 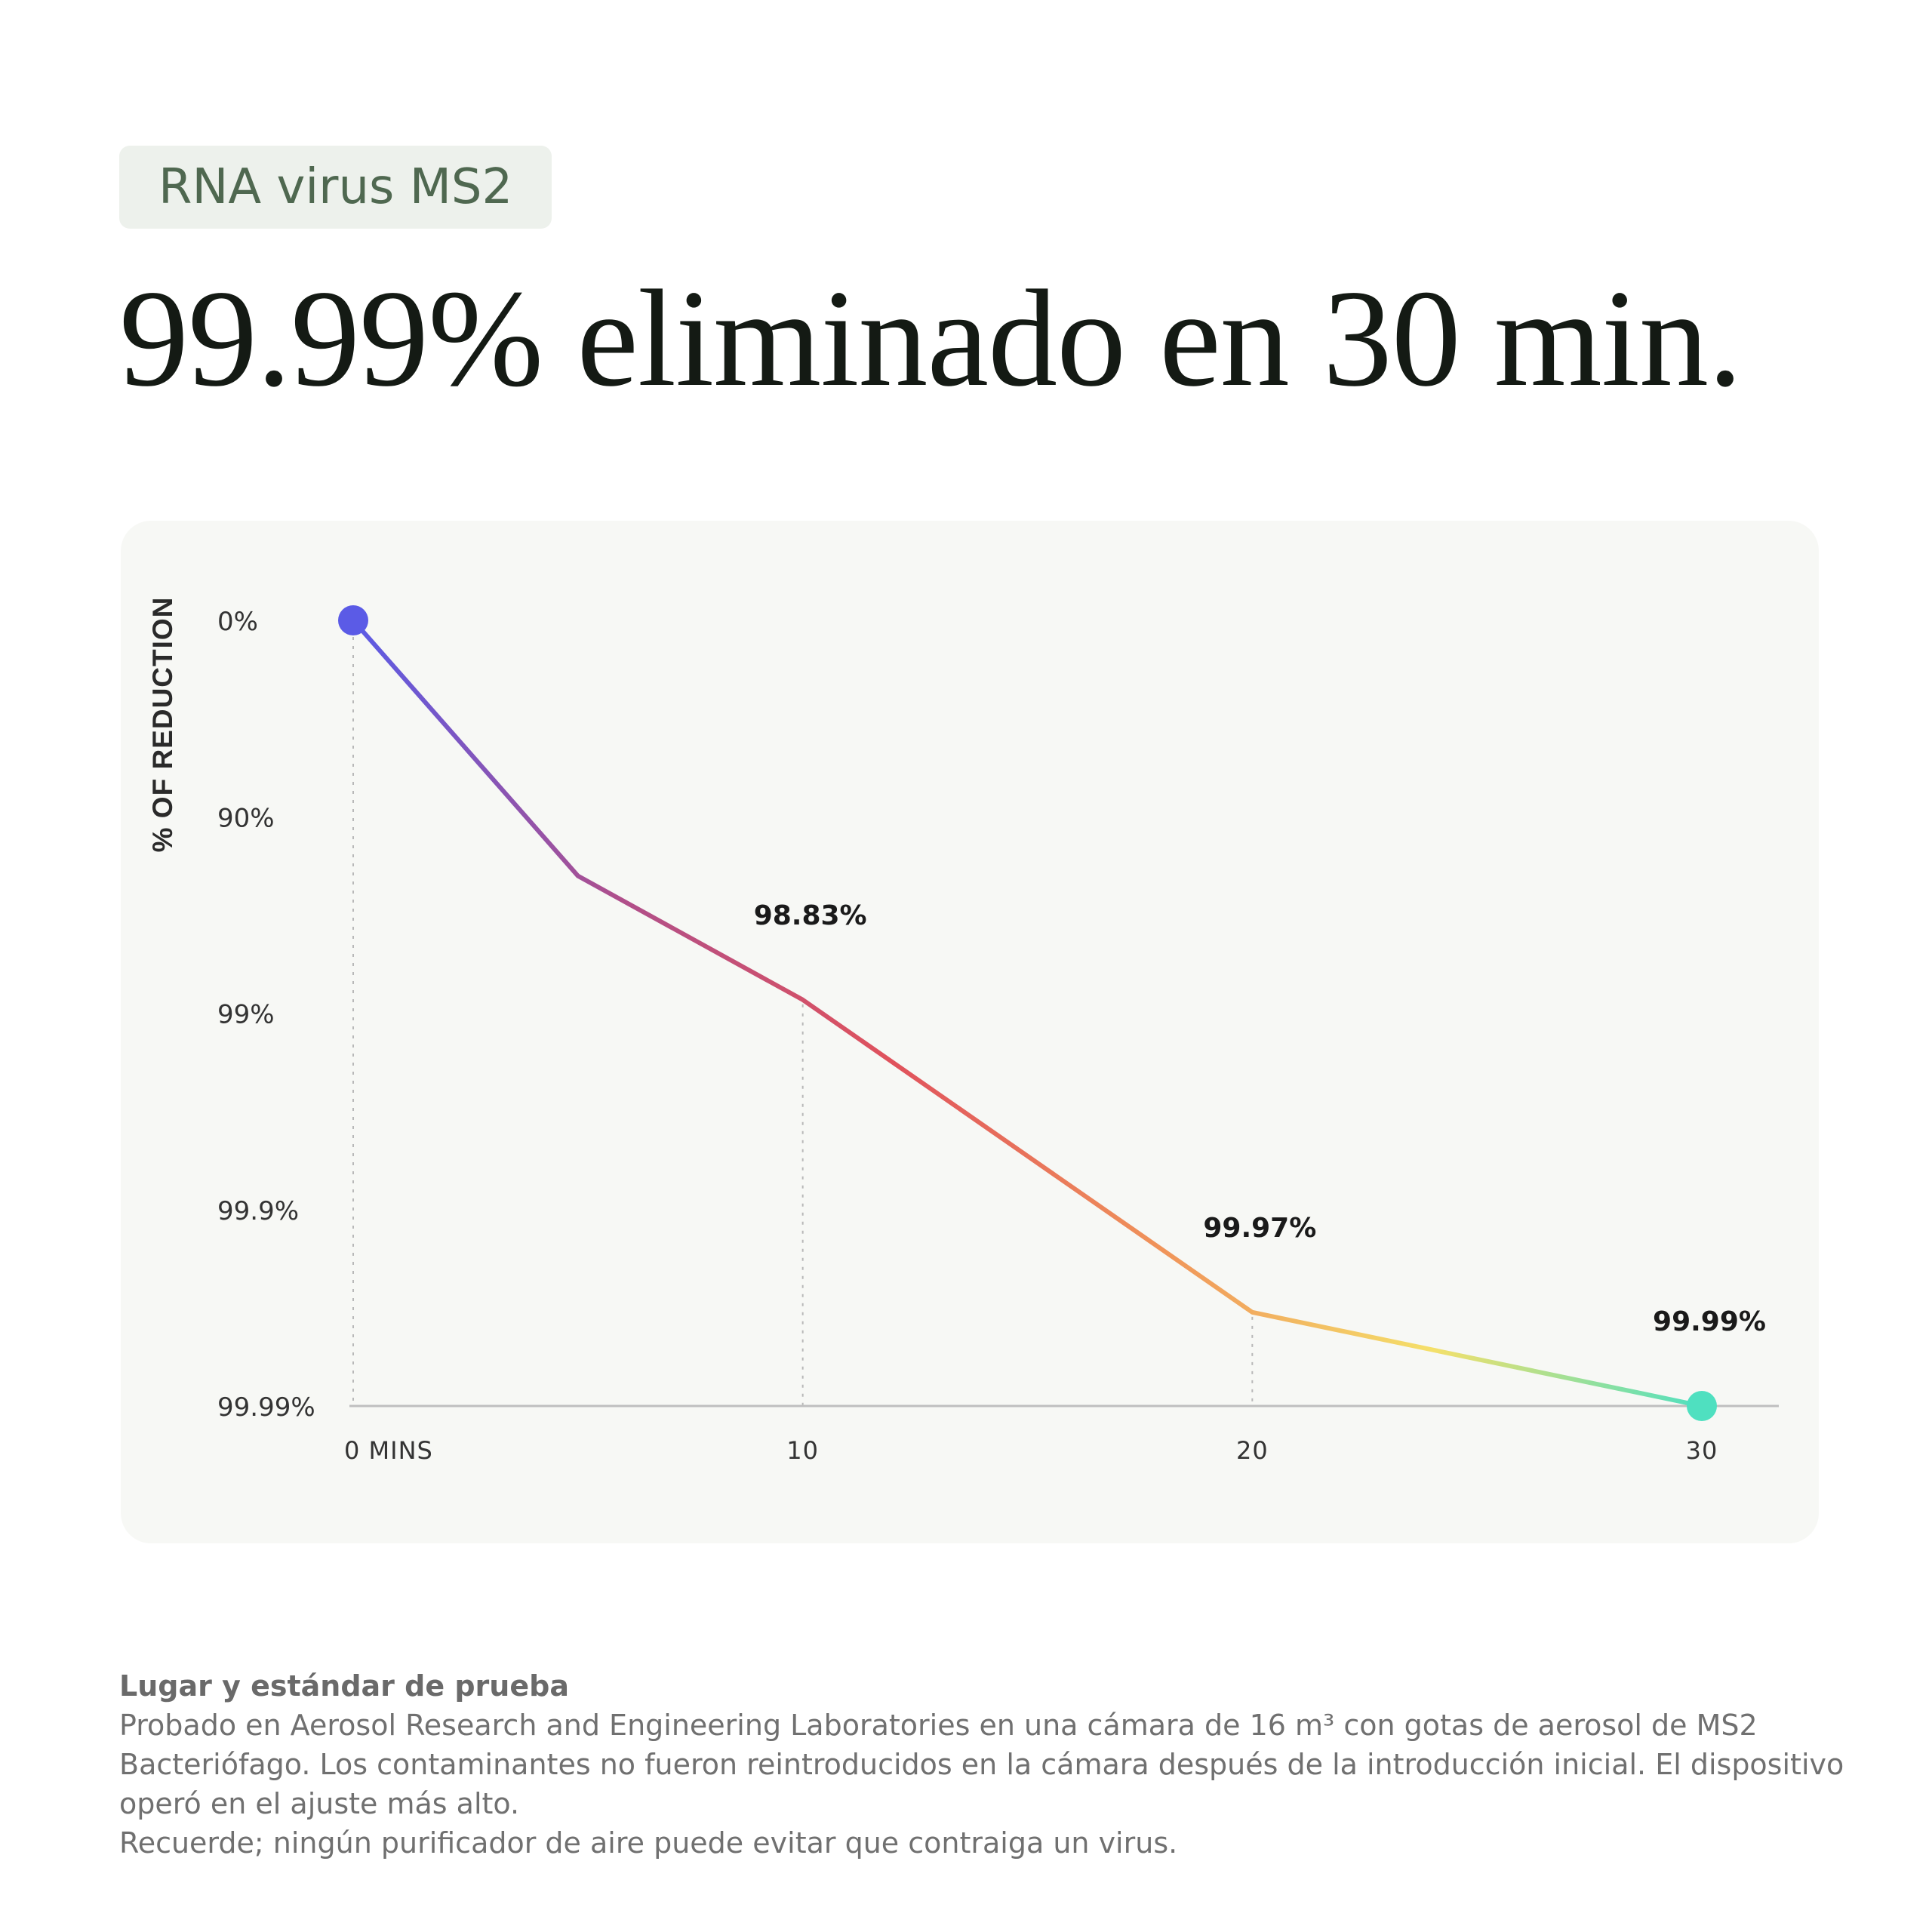 What do you see at coordinates (319, 1803) in the screenshot?
I see `test-info-line: operó en el ajuste más alto.` at bounding box center [319, 1803].